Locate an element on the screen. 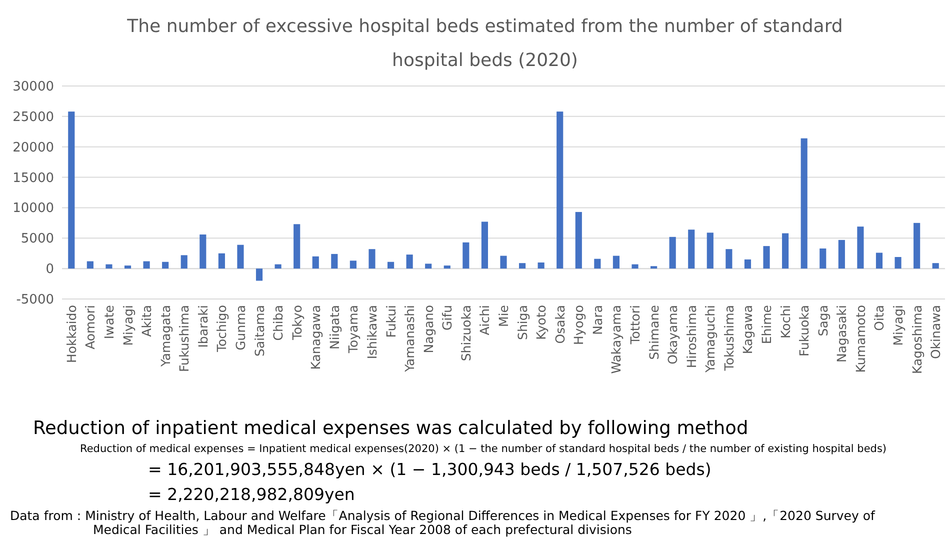 Image resolution: width=952 pixels, height=541 pixels. x-tick-label: Fukushima is located at coordinates (184, 338).